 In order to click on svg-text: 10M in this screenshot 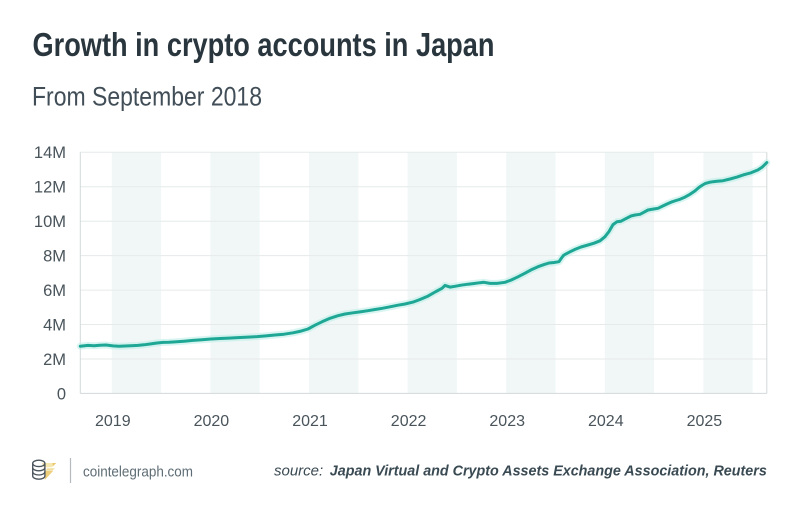, I will do `click(50, 222)`.